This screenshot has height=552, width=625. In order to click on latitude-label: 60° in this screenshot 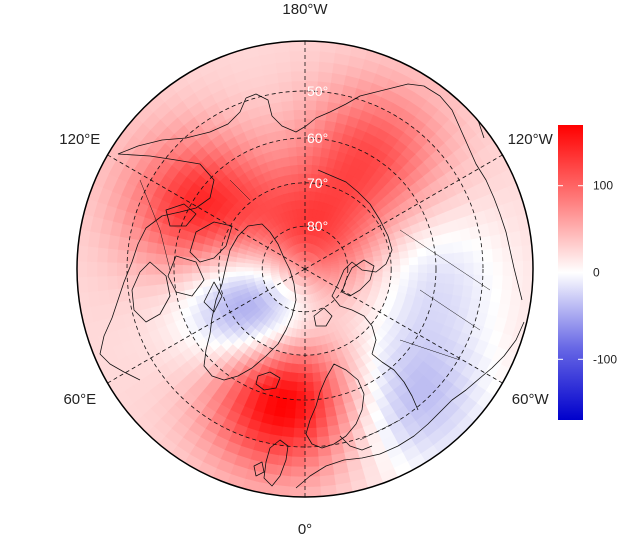, I will do `click(317, 138)`.